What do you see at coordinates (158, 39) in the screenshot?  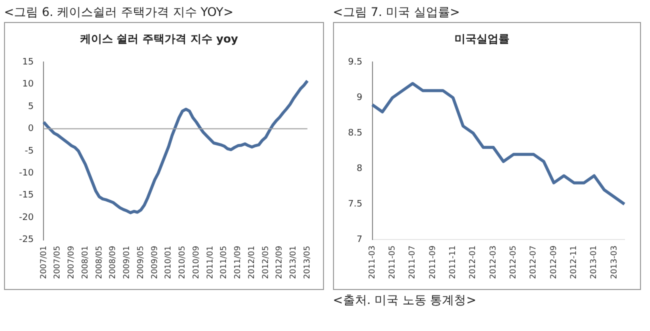 I see `chart-title: 케이스 쉴러 주택가격 지수 yoy` at bounding box center [158, 39].